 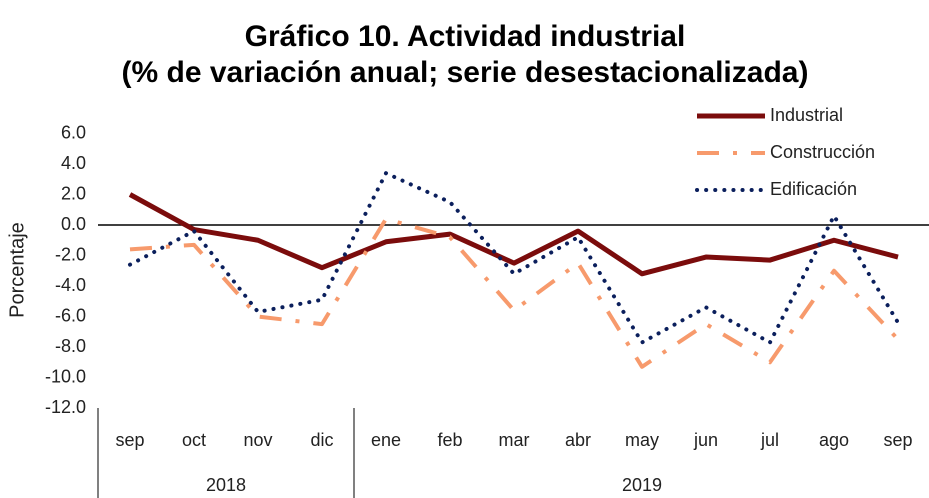 I want to click on x-tick-label: nov, so click(x=257, y=440).